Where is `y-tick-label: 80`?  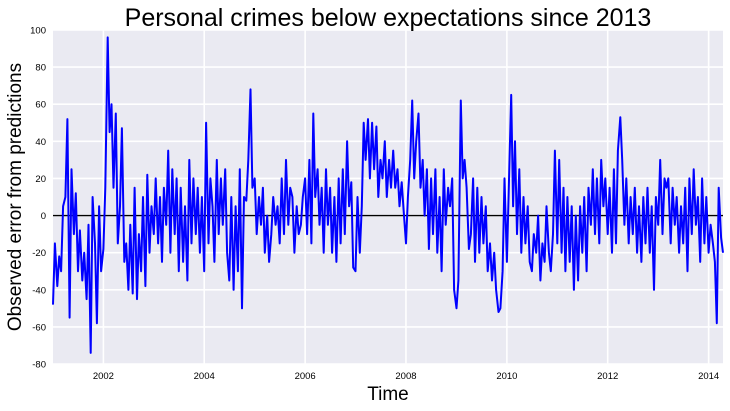
y-tick-label: 80 is located at coordinates (40, 68).